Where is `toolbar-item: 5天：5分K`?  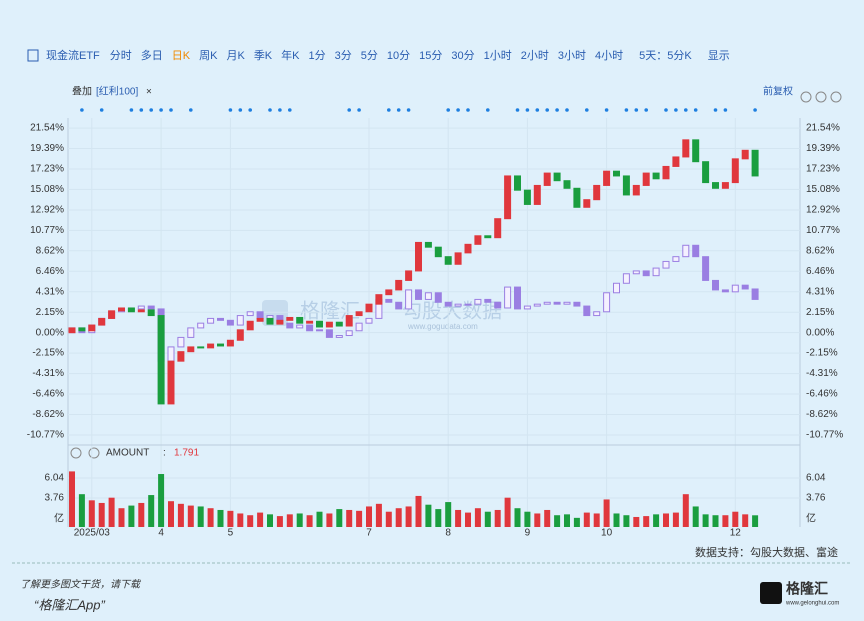
toolbar-item: 5天：5分K is located at coordinates (665, 55).